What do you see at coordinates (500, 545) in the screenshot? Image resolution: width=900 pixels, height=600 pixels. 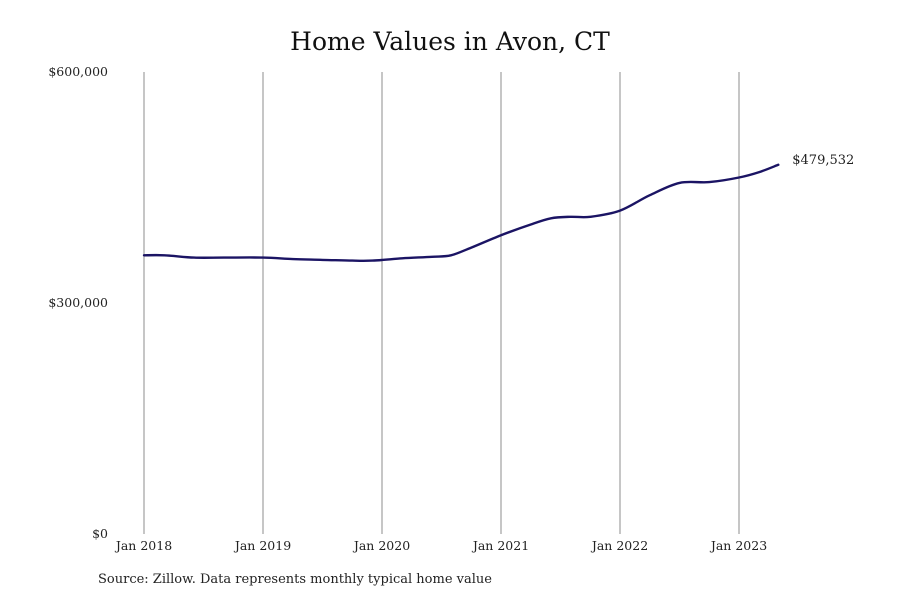 I see `x-tick-label: Jan 2021` at bounding box center [500, 545].